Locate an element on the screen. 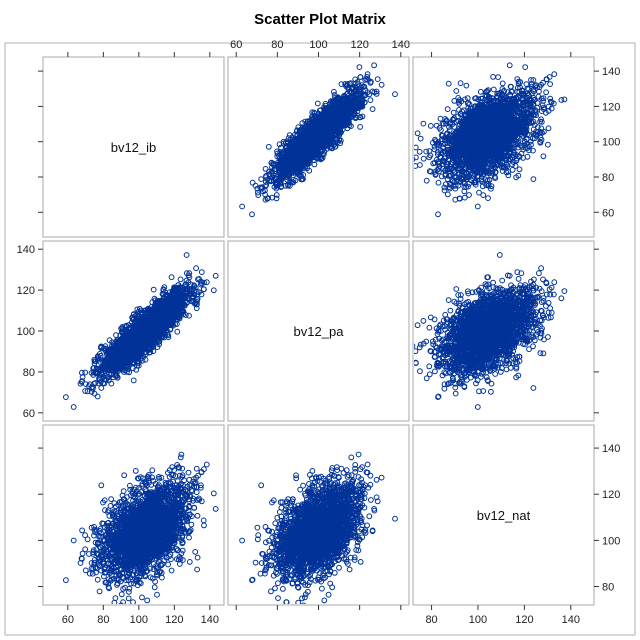  variable-label-bv12_ib: bv12_ib is located at coordinates (134, 147).